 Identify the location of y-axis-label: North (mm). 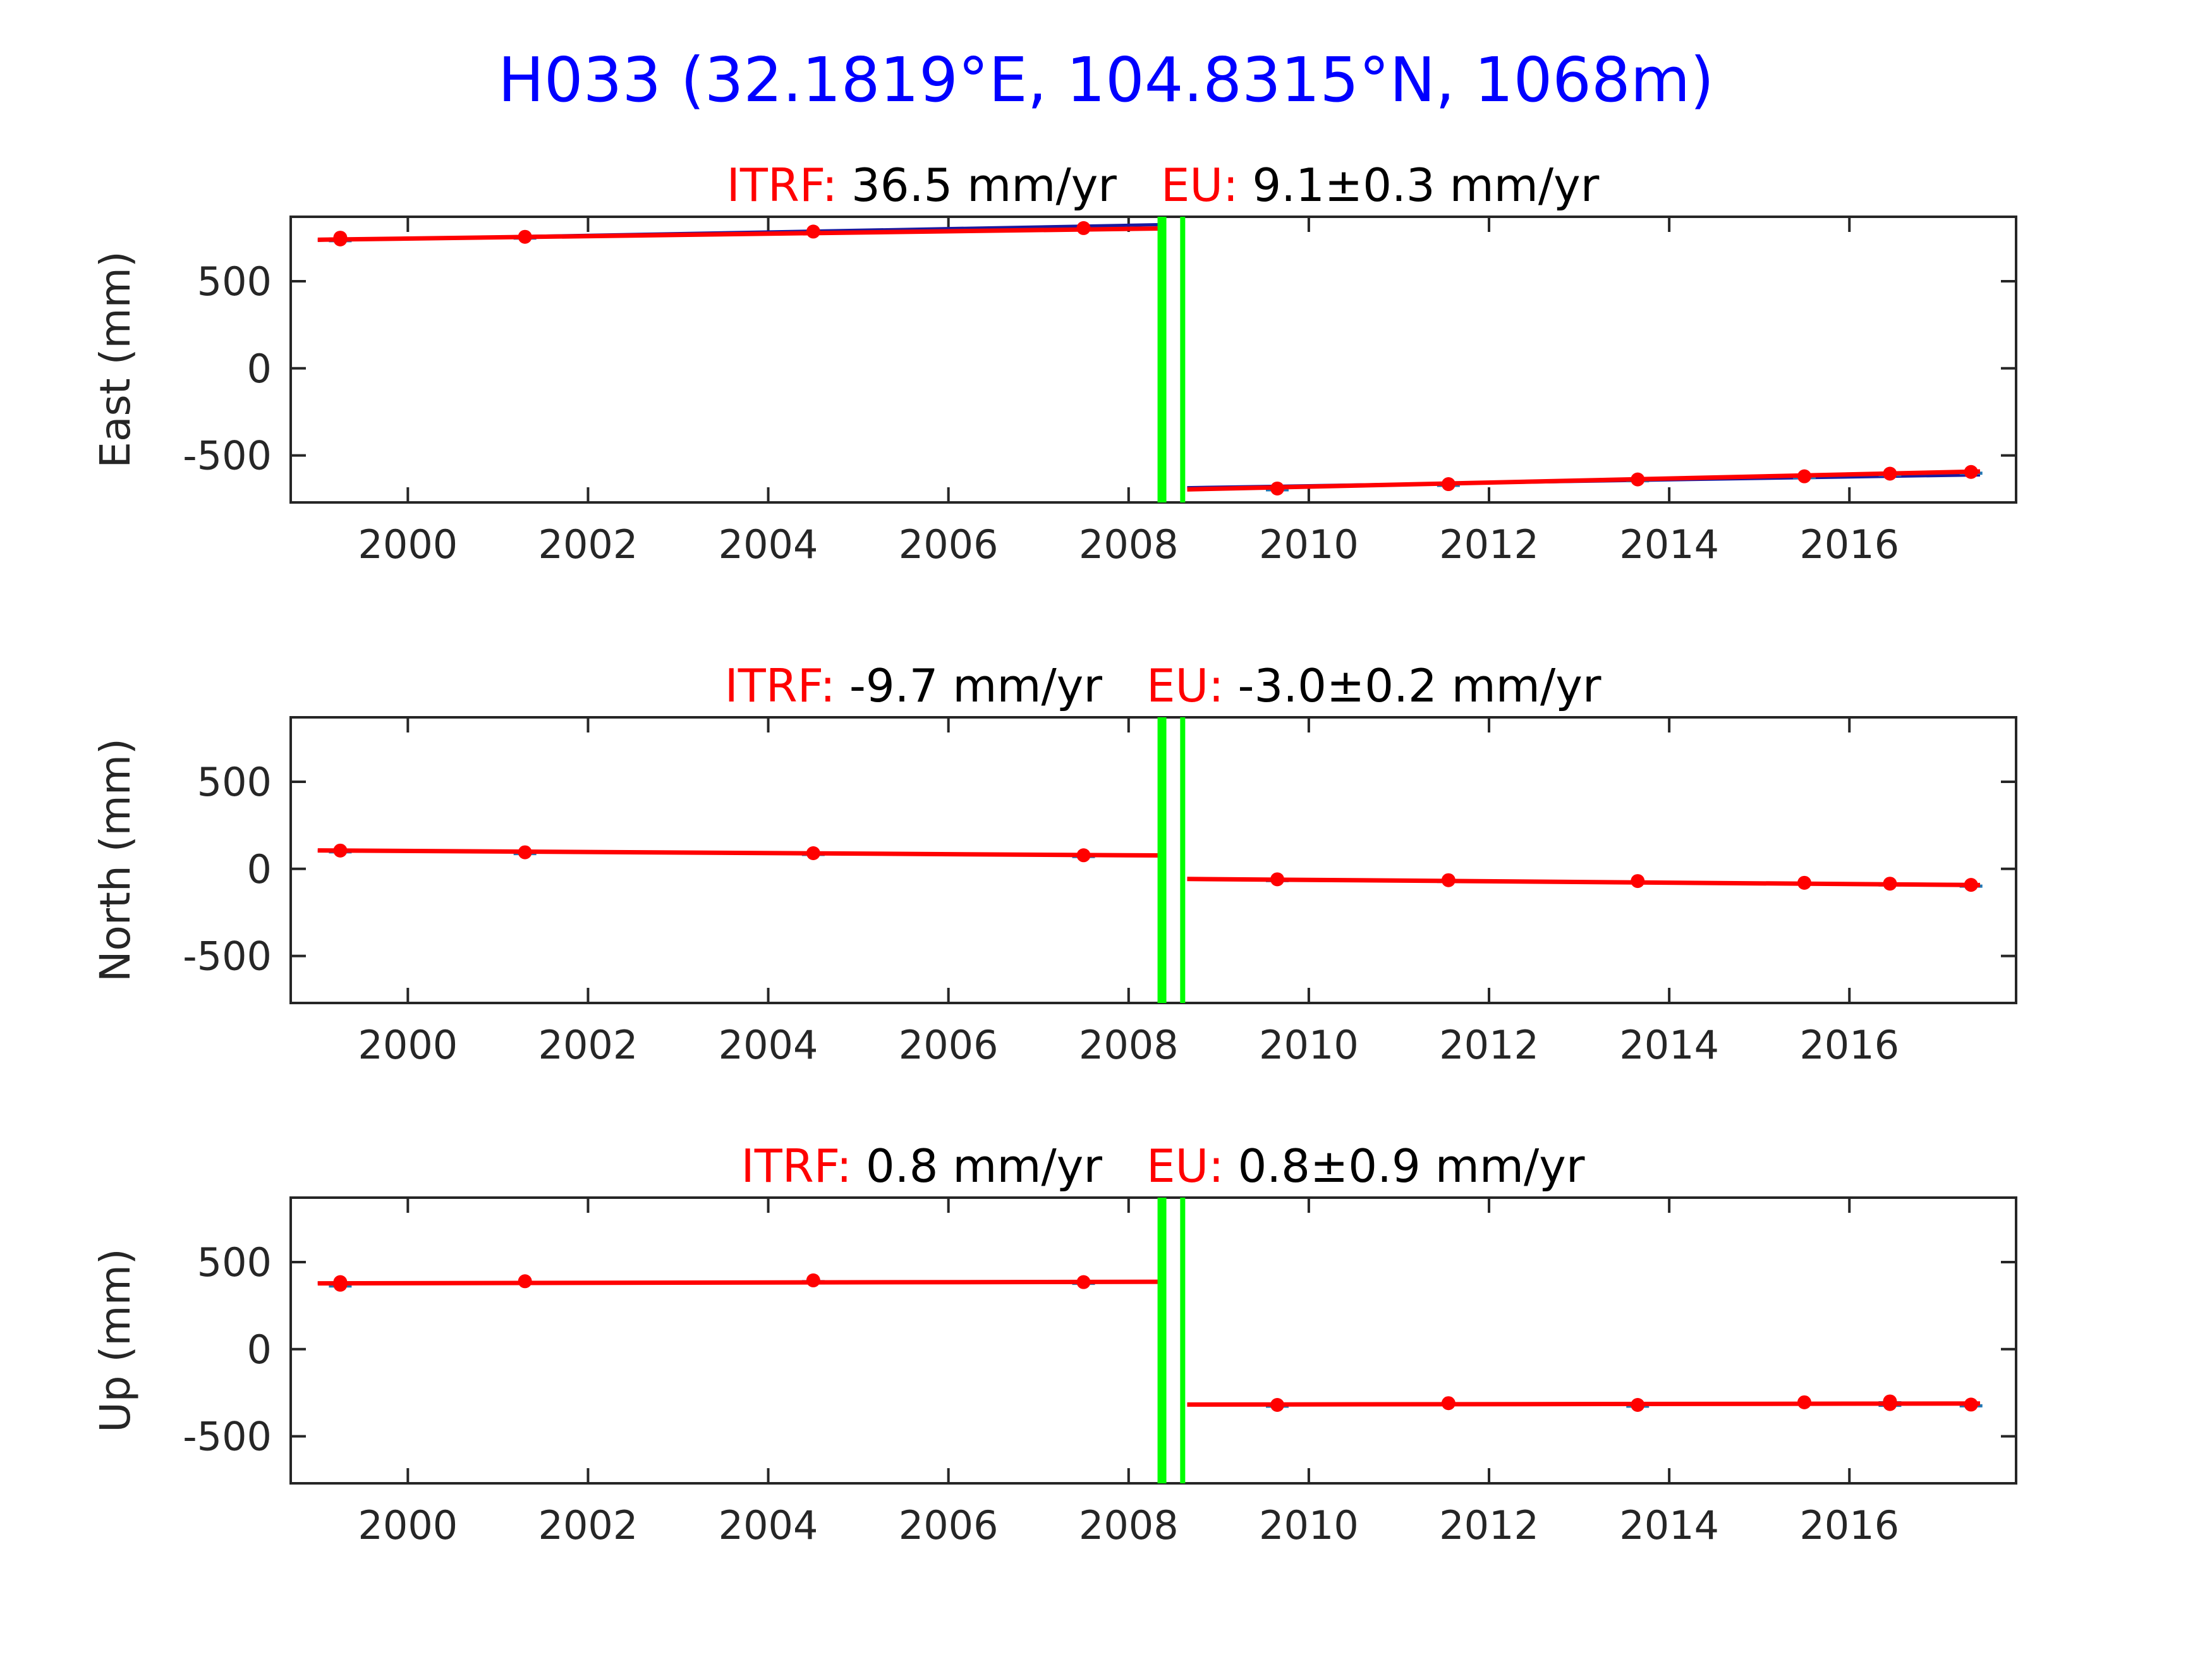
(115, 860).